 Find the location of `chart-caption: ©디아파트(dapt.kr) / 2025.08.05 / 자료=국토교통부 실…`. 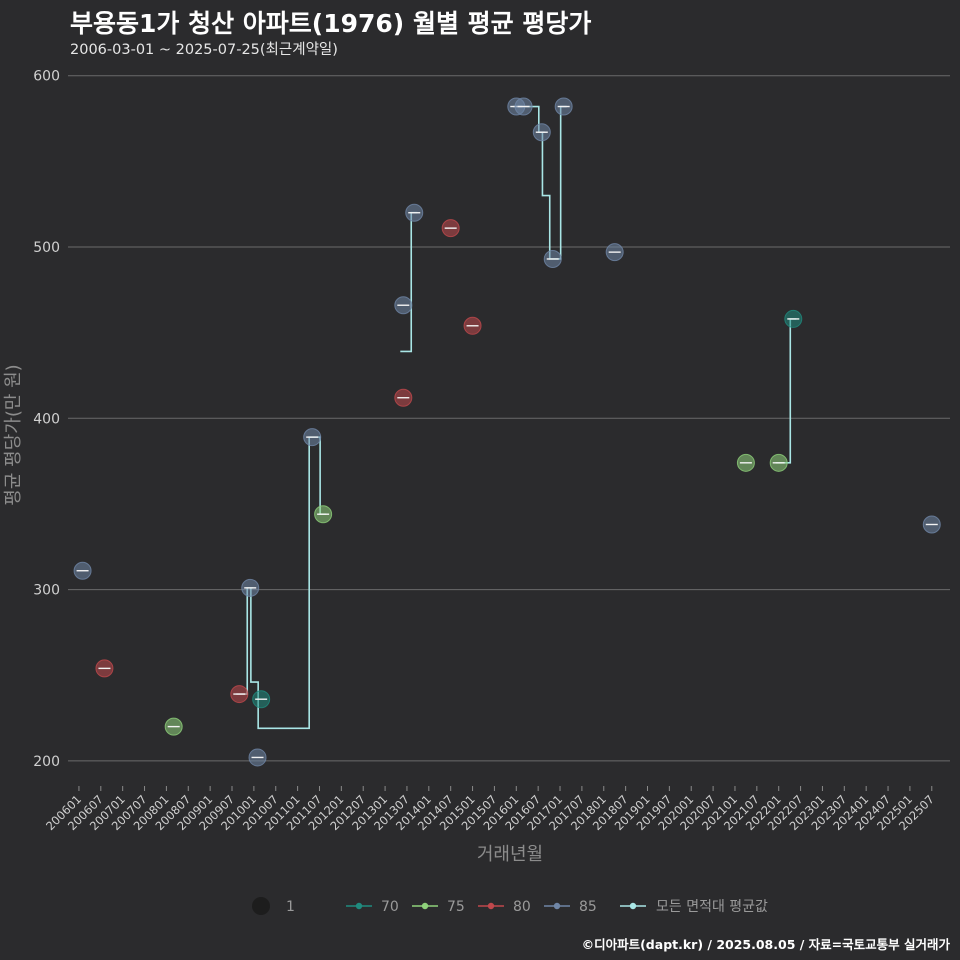

chart-caption: ©디아파트(dapt.kr) / 2025.08.05 / 자료=국토교통부 실… is located at coordinates (765, 944).